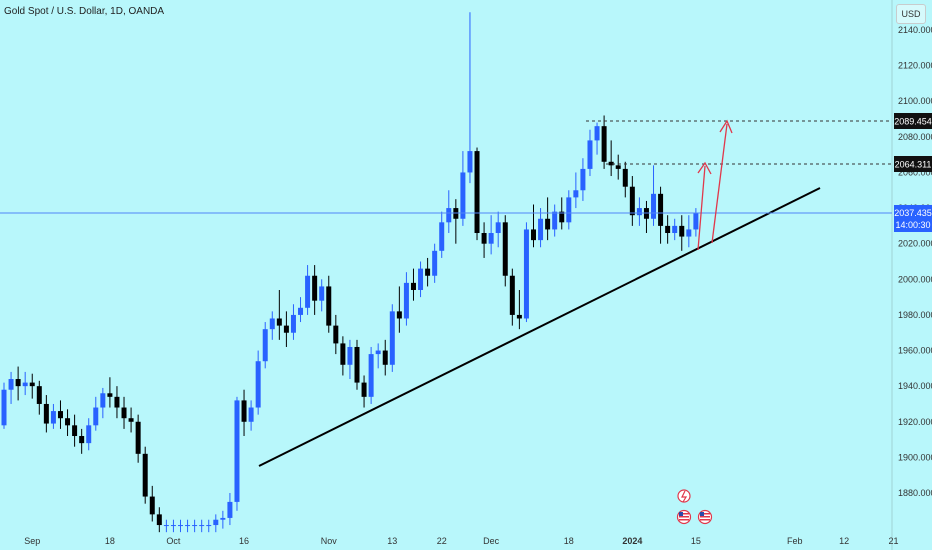 The height and width of the screenshot is (550, 932). I want to click on symbol-title: Gold Spot / U.S. Dollar, 1D, OANDA, so click(84, 11).